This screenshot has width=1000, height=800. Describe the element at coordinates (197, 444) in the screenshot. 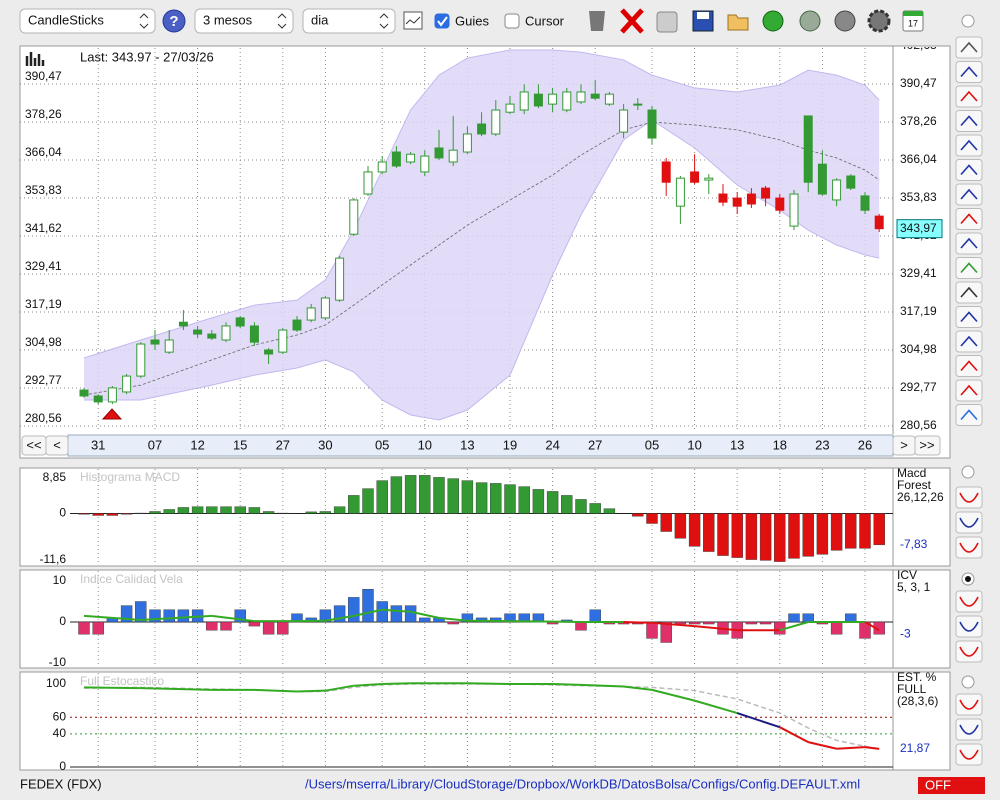

I see `x-tick-label: 12` at that location.